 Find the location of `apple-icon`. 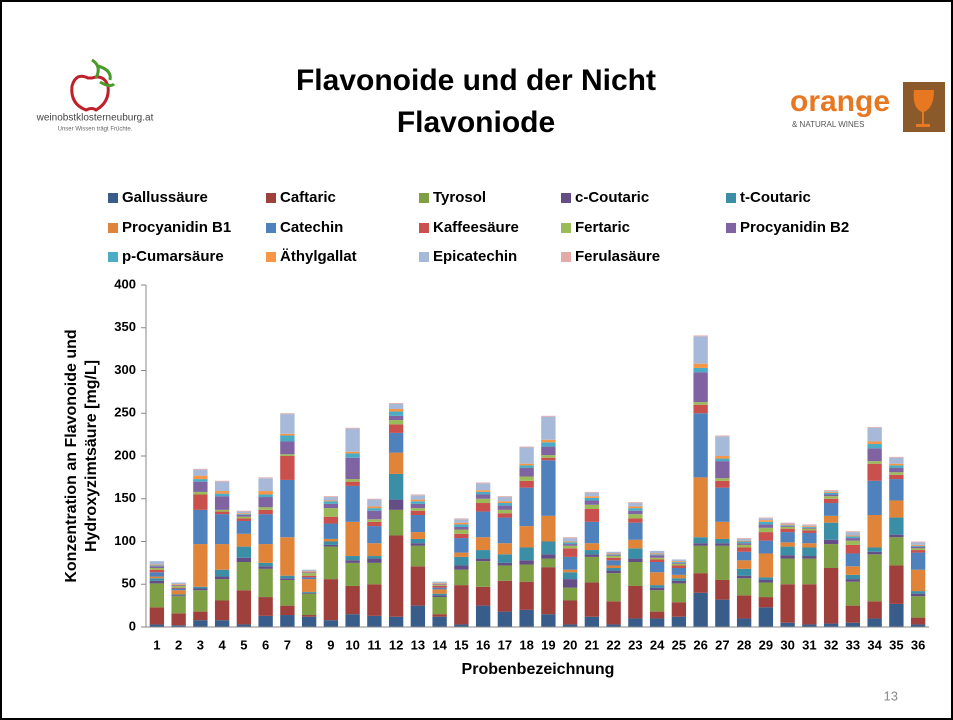

apple-icon is located at coordinates (90, 93).